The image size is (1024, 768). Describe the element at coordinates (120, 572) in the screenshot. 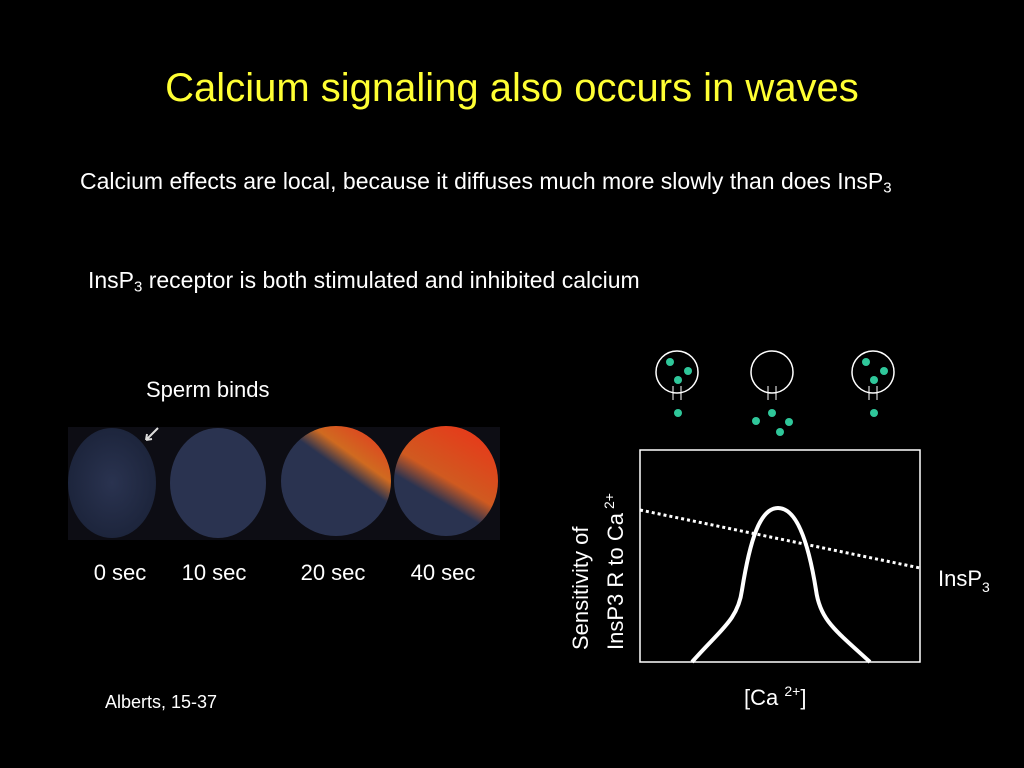

I see `time-label: 0 sec` at that location.